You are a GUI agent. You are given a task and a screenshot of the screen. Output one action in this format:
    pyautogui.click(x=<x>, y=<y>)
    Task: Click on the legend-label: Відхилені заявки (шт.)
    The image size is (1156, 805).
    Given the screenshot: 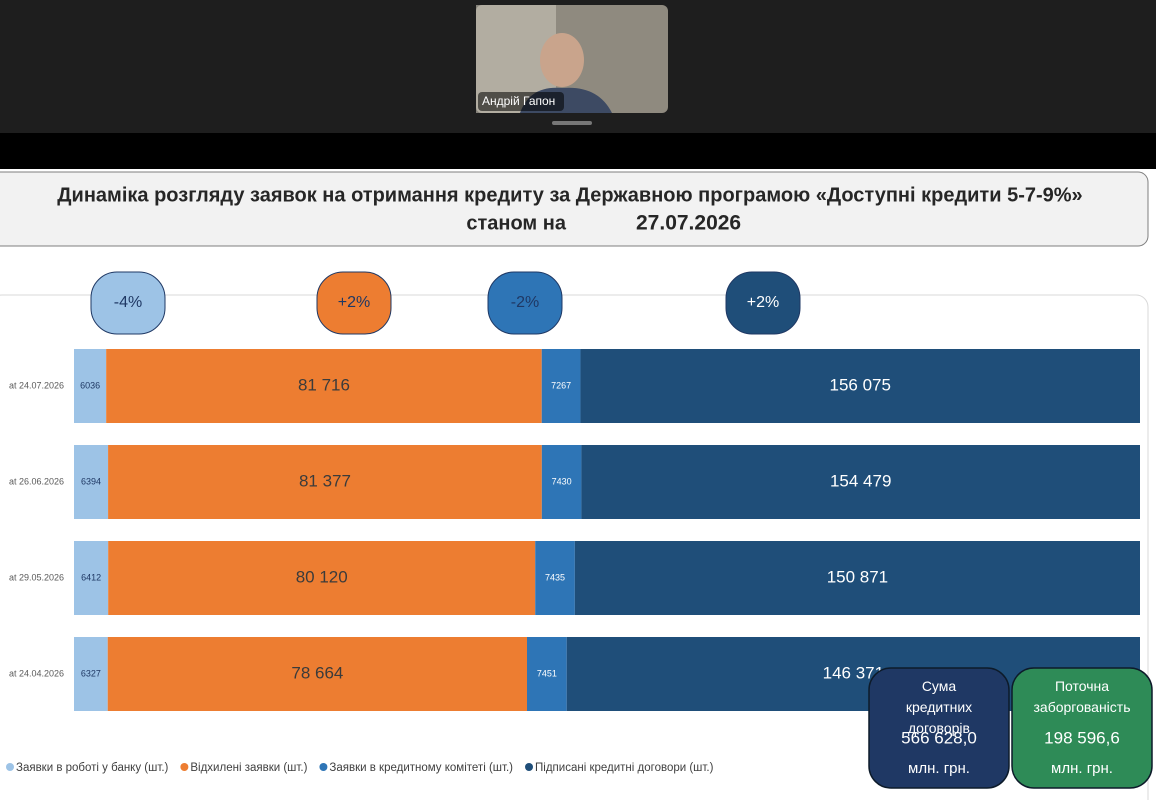 What is the action you would take?
    pyautogui.click(x=248, y=768)
    